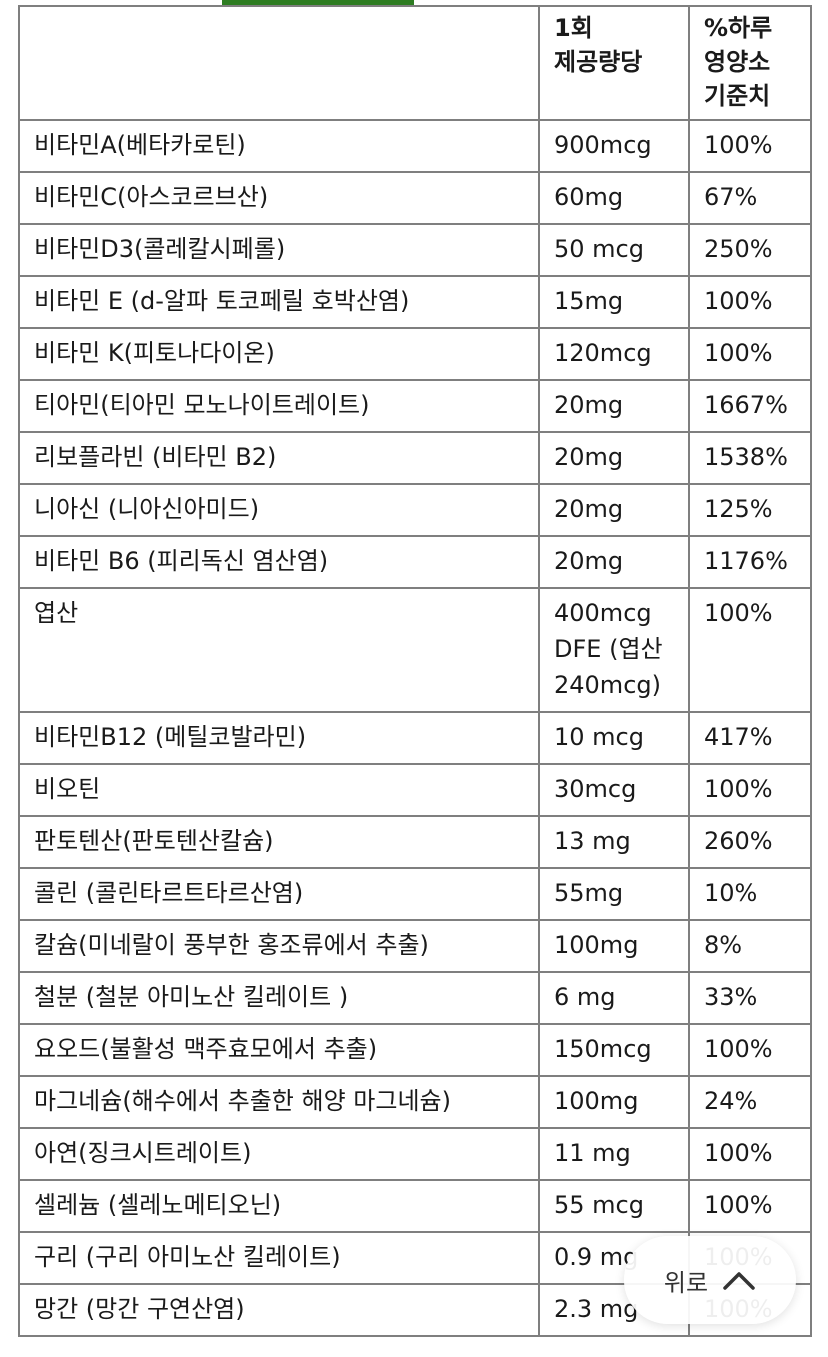 The image size is (828, 1357). I want to click on daily-value-percent: 1538%, so click(750, 458).